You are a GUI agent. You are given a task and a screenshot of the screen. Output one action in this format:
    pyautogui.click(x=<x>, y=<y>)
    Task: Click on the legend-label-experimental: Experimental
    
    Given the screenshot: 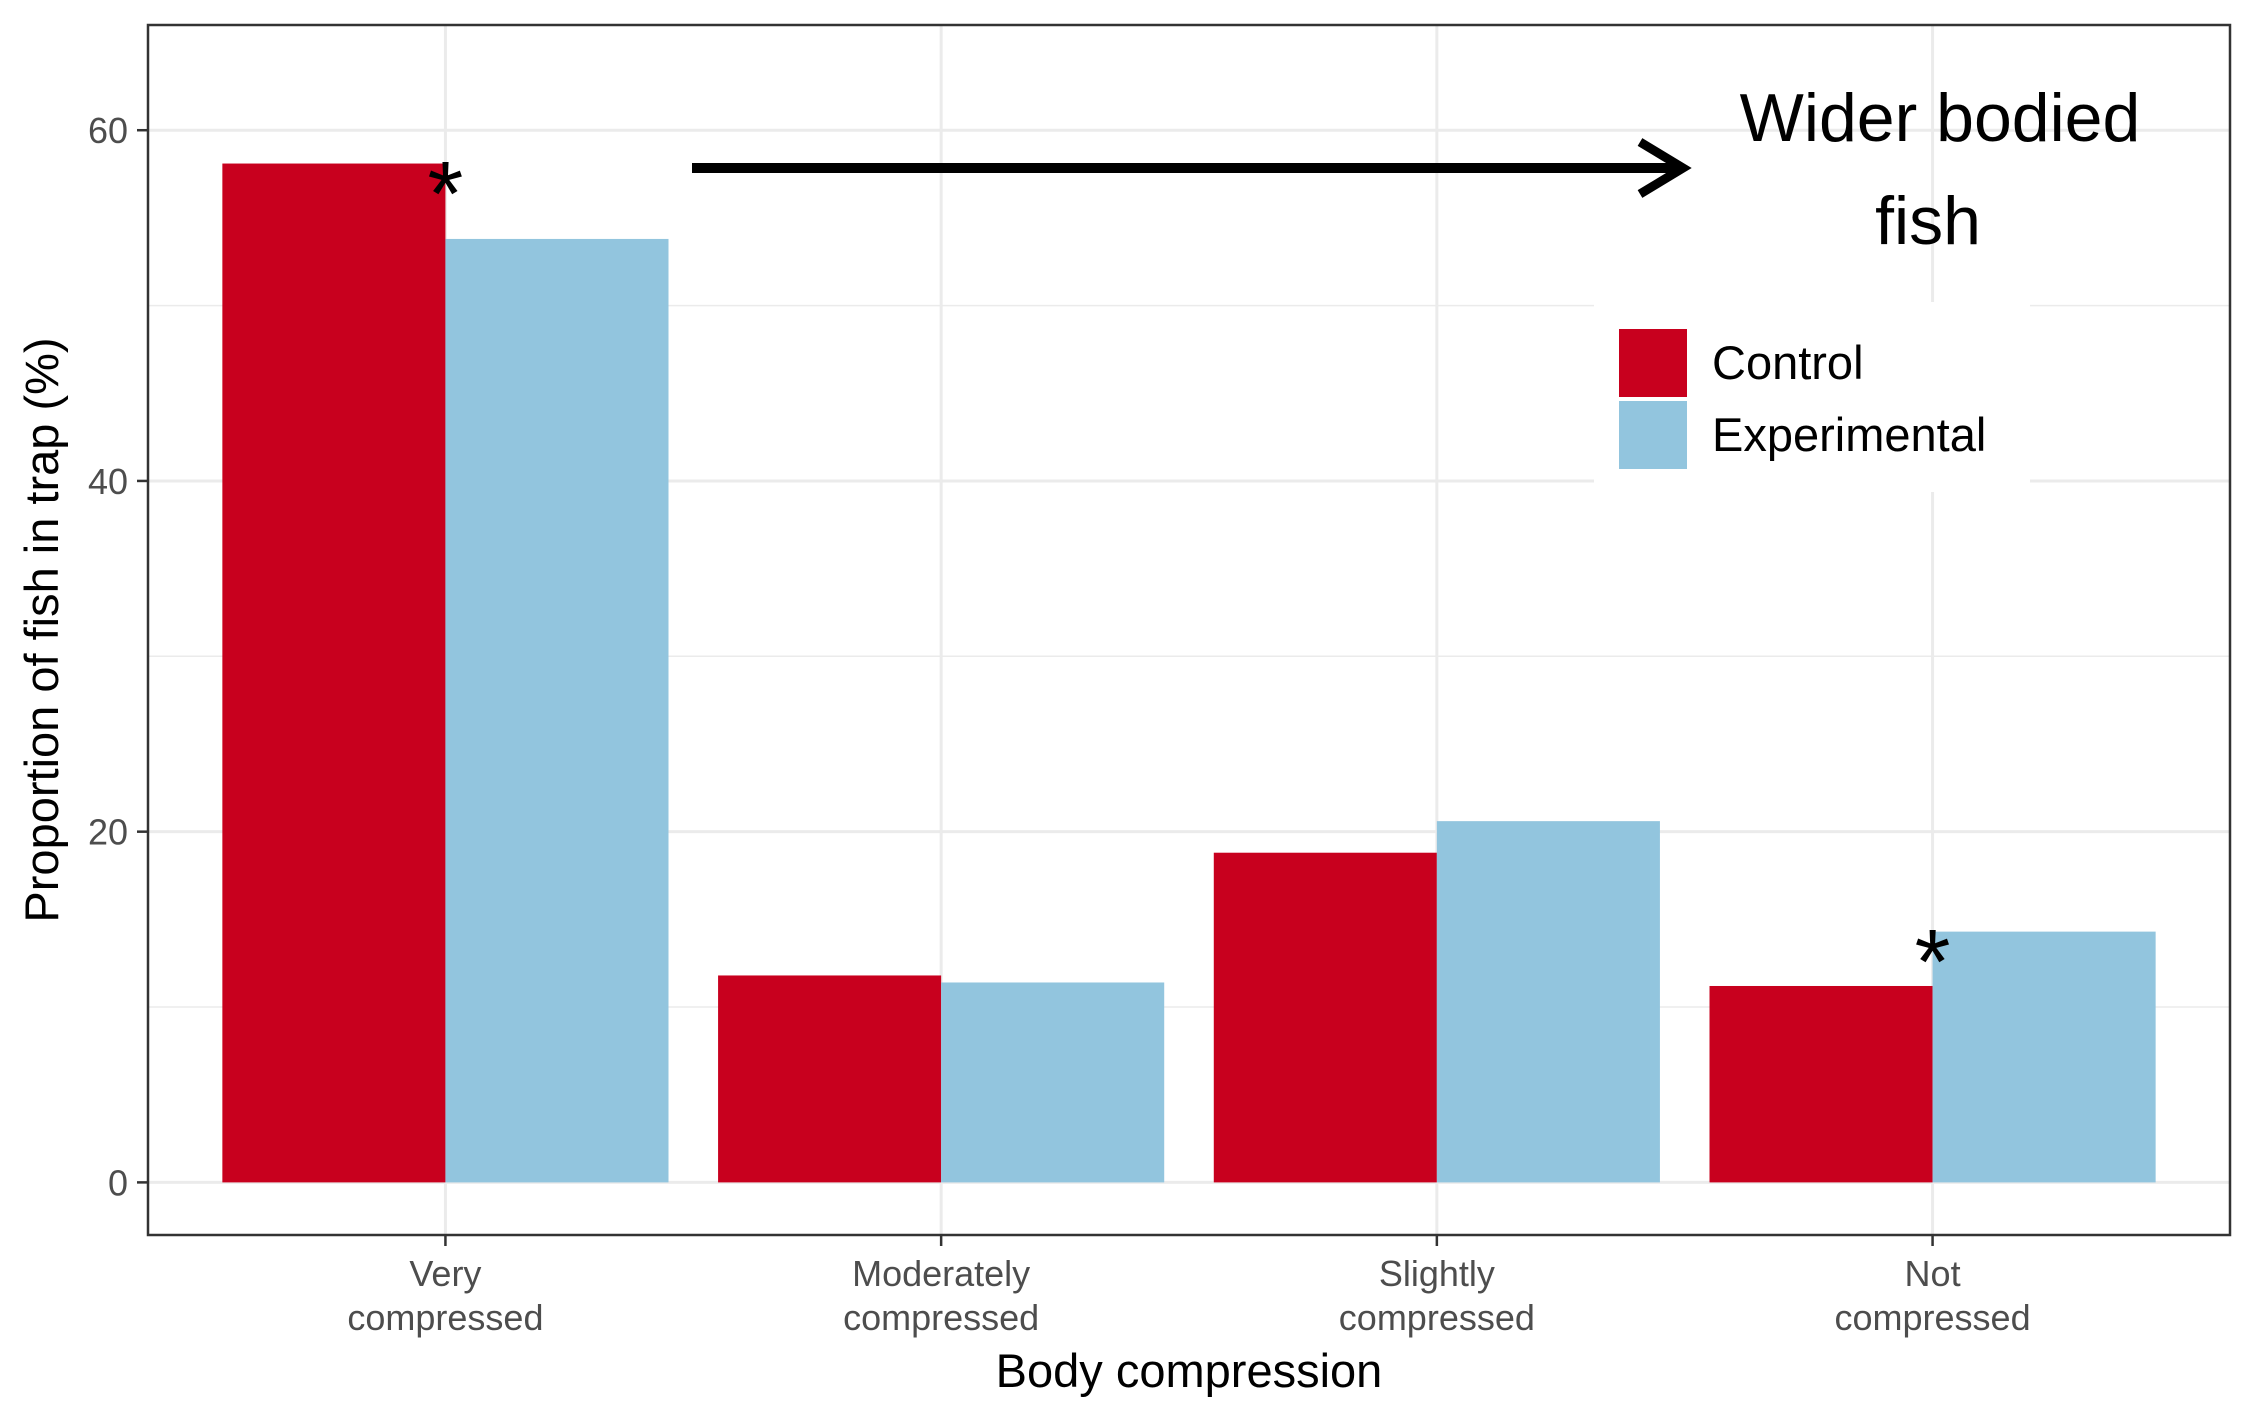 What is the action you would take?
    pyautogui.click(x=1849, y=434)
    